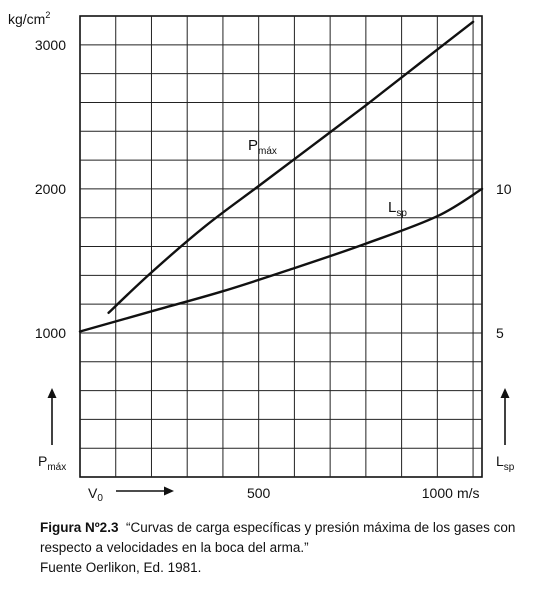 The height and width of the screenshot is (594, 539). What do you see at coordinates (500, 333) in the screenshot?
I see `y-right-tick-label: 5` at bounding box center [500, 333].